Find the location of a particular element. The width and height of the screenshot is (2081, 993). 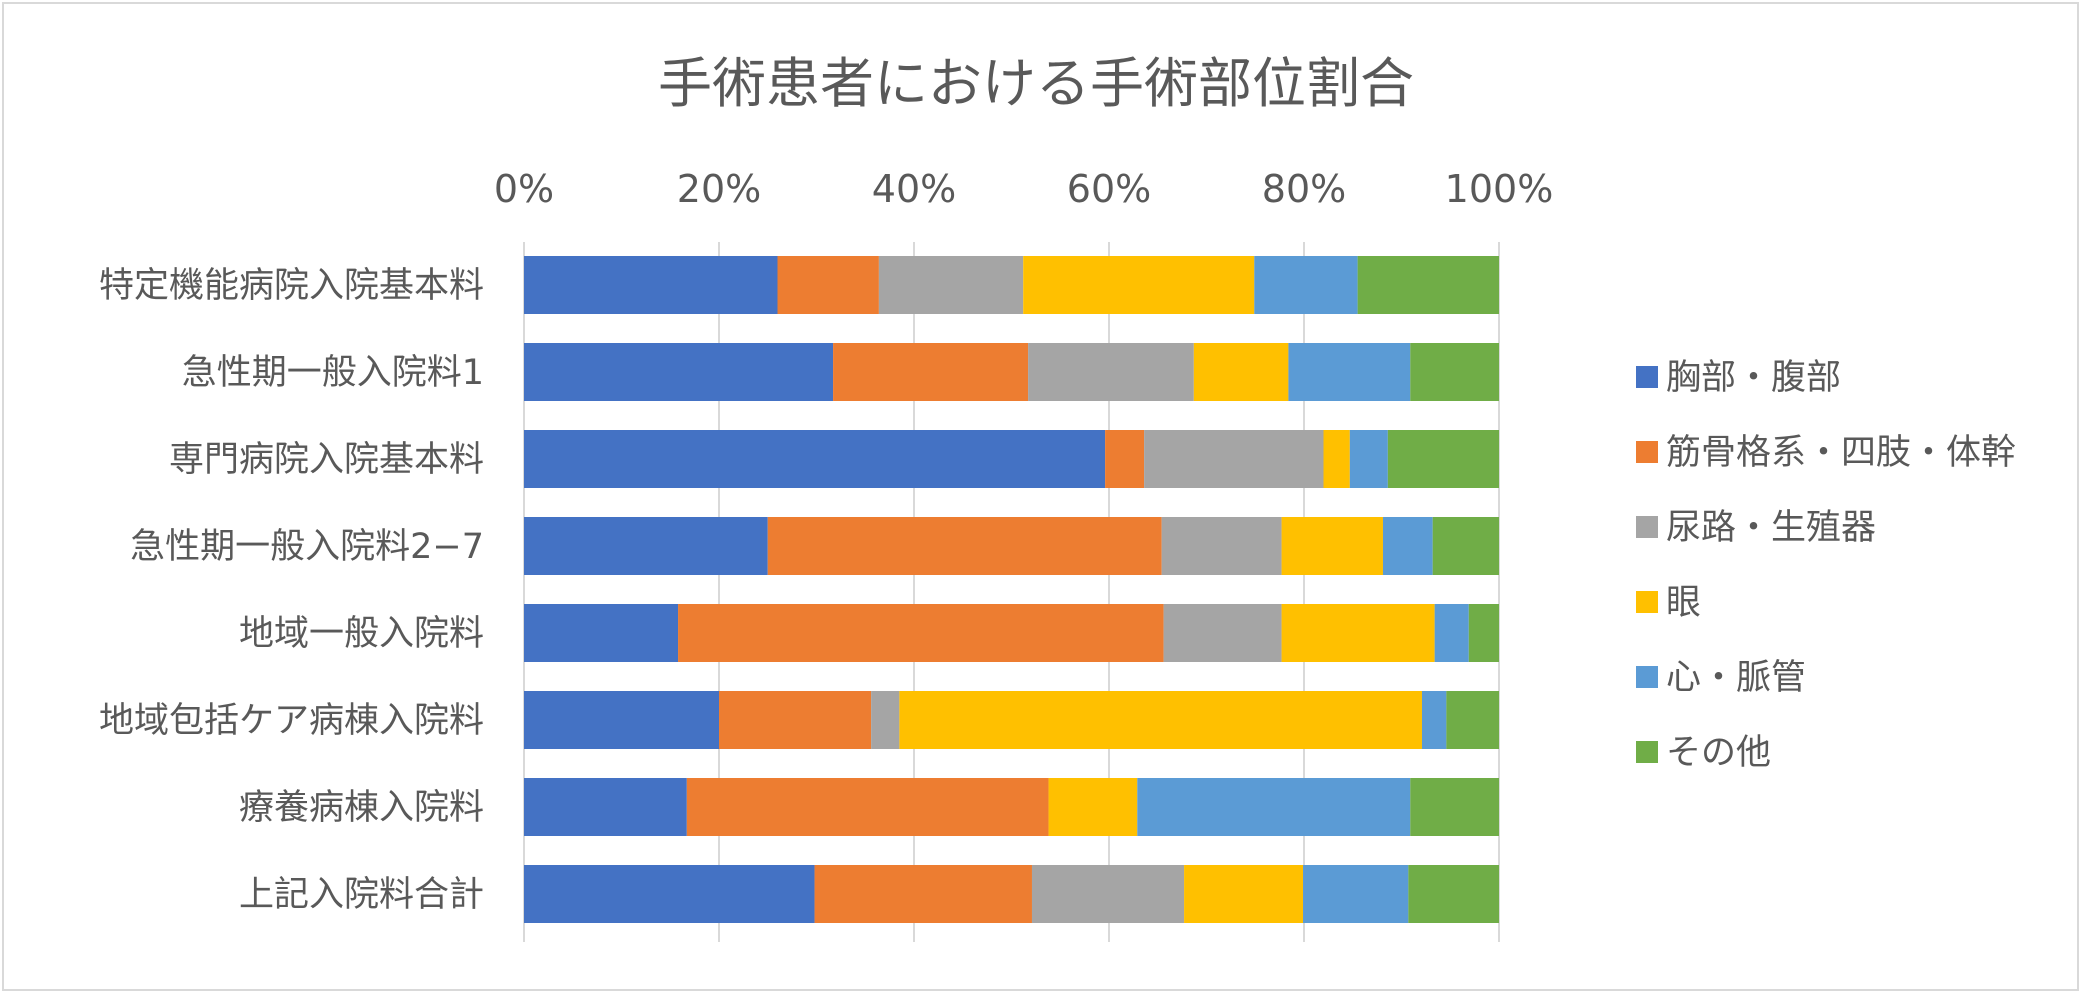

x-tick-label: 20% is located at coordinates (719, 189).